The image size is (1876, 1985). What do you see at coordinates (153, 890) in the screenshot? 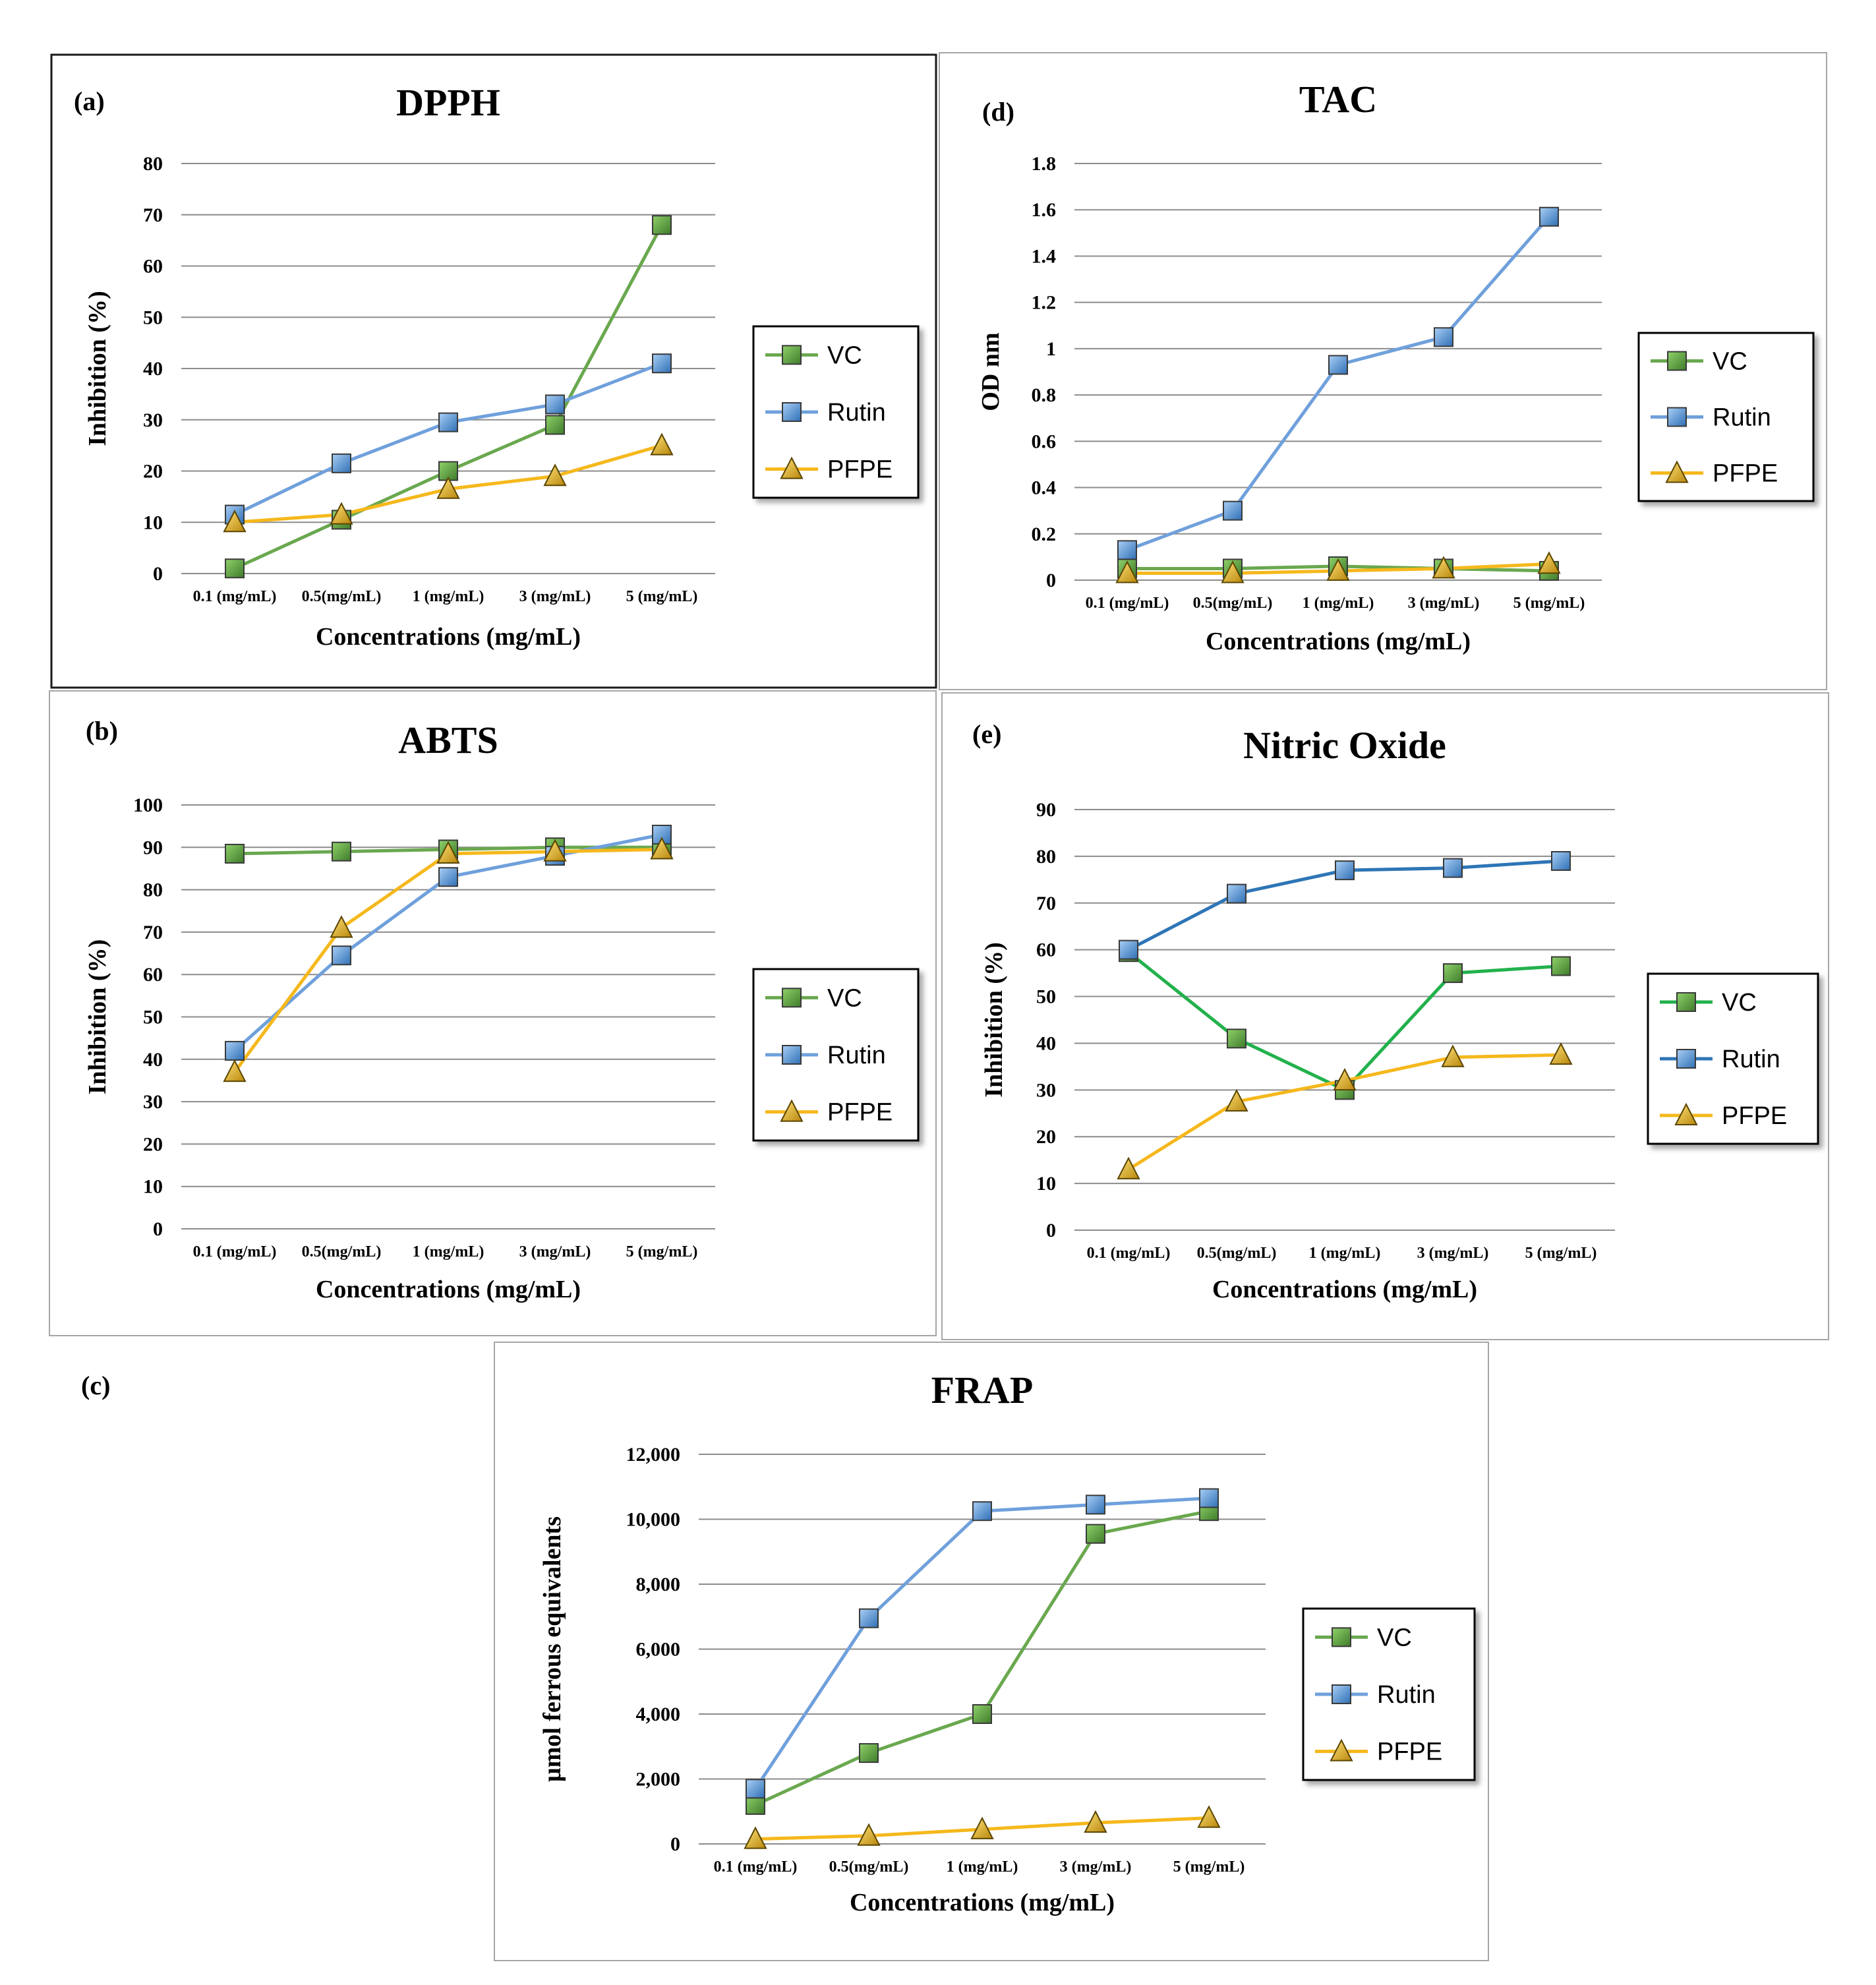
I see `y-tick-label: 80` at bounding box center [153, 890].